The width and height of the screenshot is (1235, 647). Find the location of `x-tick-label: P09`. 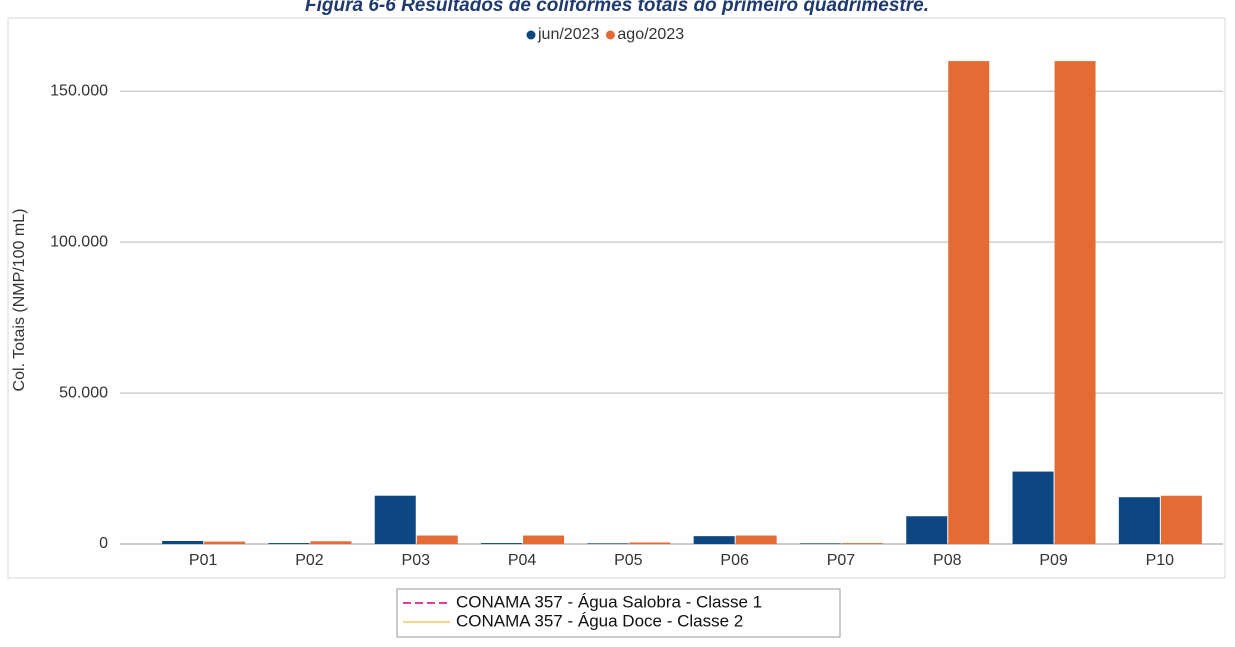

x-tick-label: P09 is located at coordinates (1053, 560).